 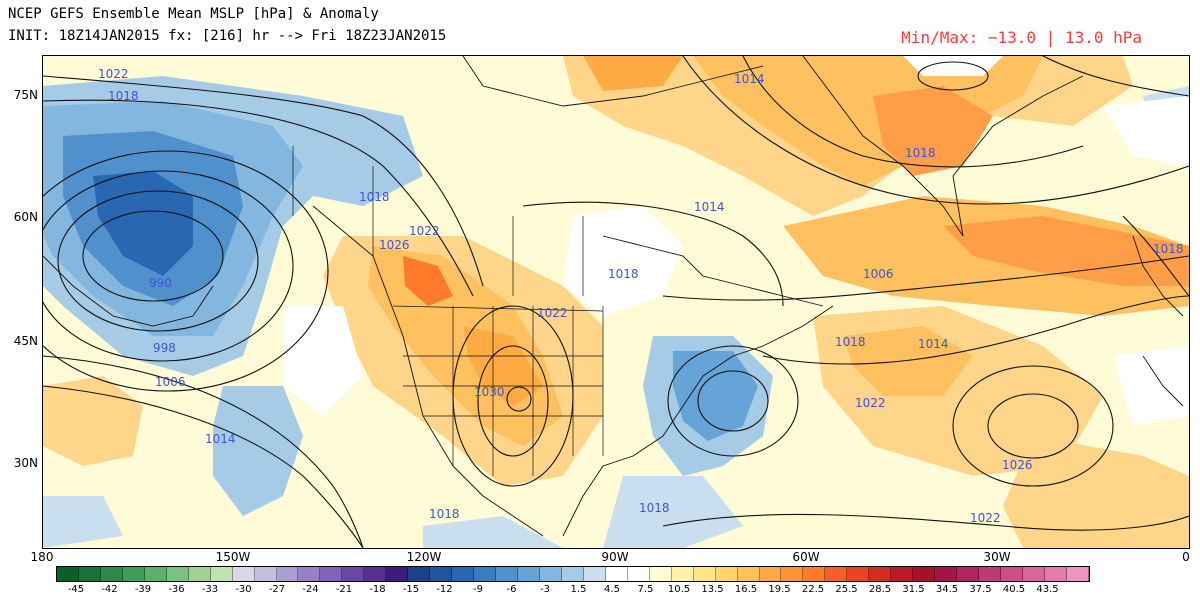 What do you see at coordinates (176, 589) in the screenshot?
I see `colorbar-tick-label: -36` at bounding box center [176, 589].